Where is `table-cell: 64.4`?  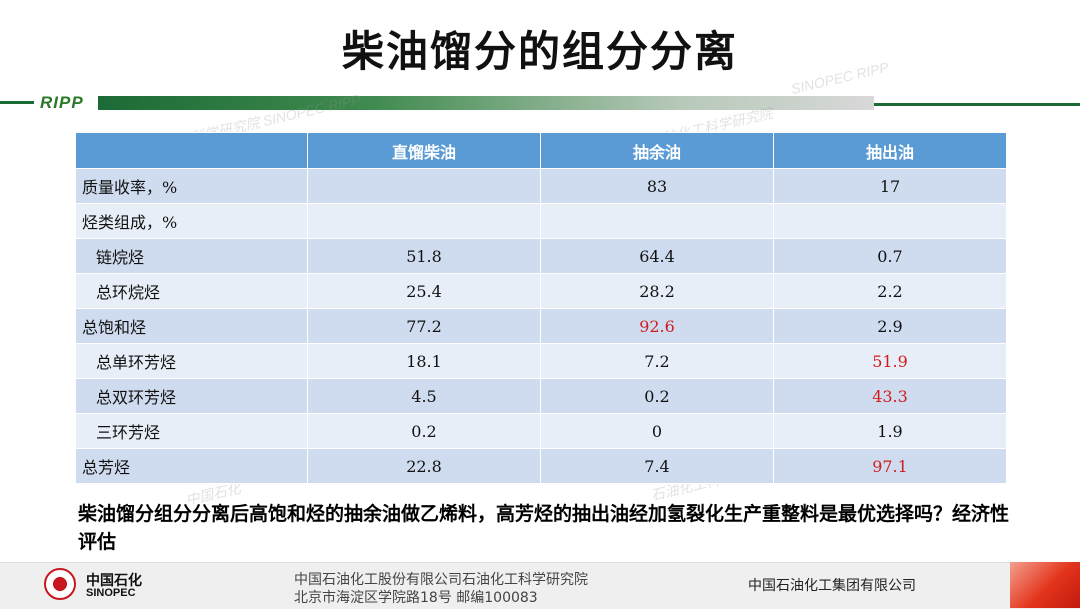 table-cell: 64.4 is located at coordinates (657, 256).